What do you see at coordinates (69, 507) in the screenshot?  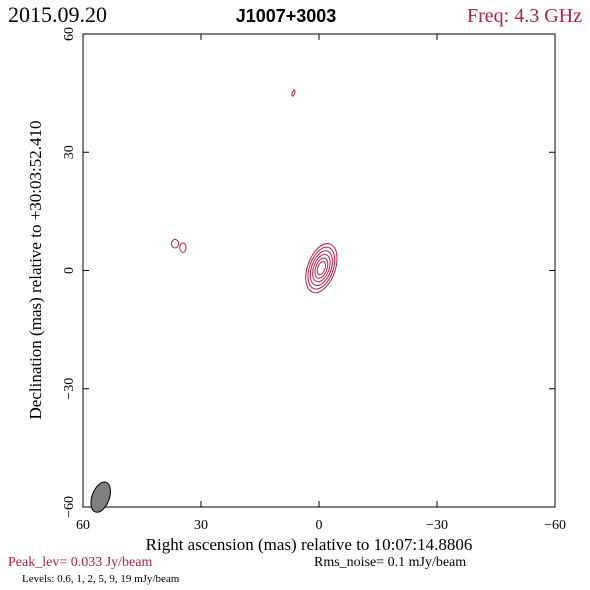 I see `y-tick-label: −60` at bounding box center [69, 507].